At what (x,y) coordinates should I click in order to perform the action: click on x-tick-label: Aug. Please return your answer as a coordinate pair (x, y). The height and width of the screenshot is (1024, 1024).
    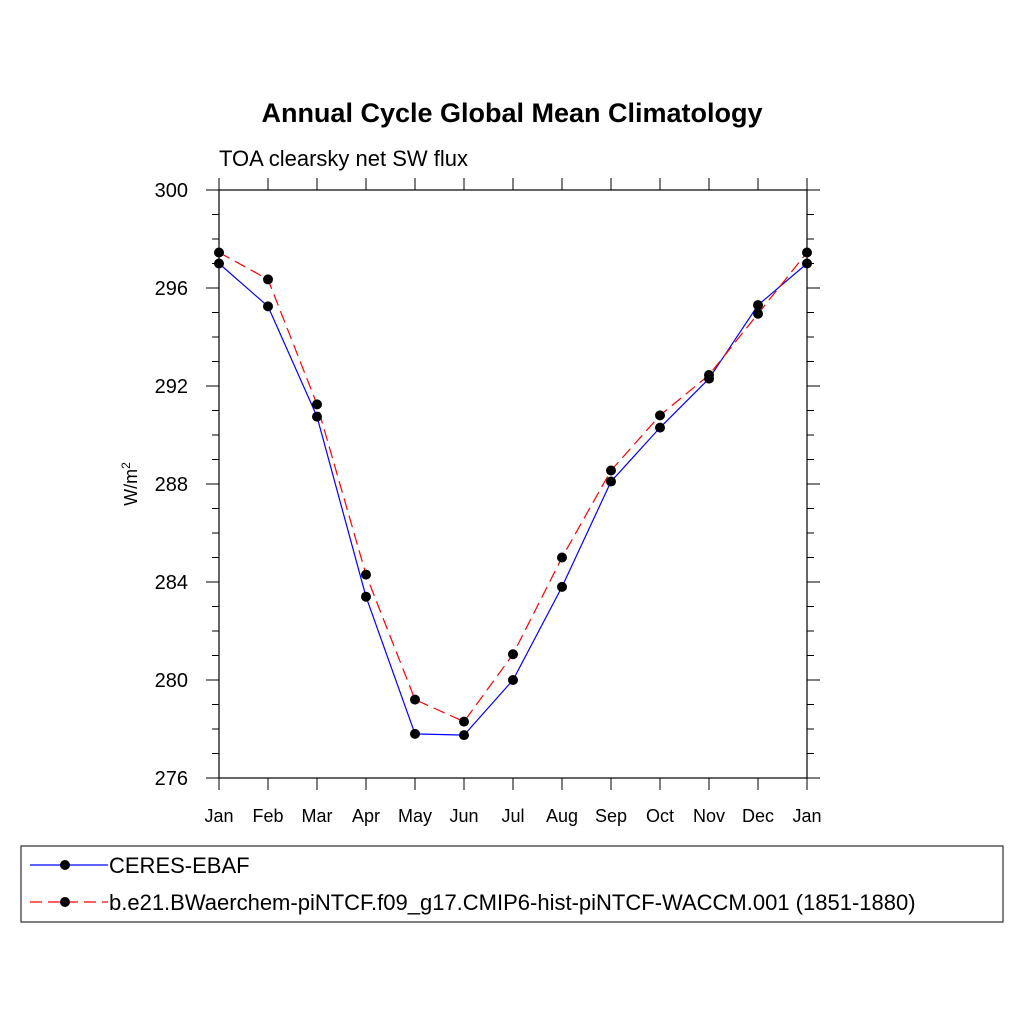
    Looking at the image, I should click on (562, 816).